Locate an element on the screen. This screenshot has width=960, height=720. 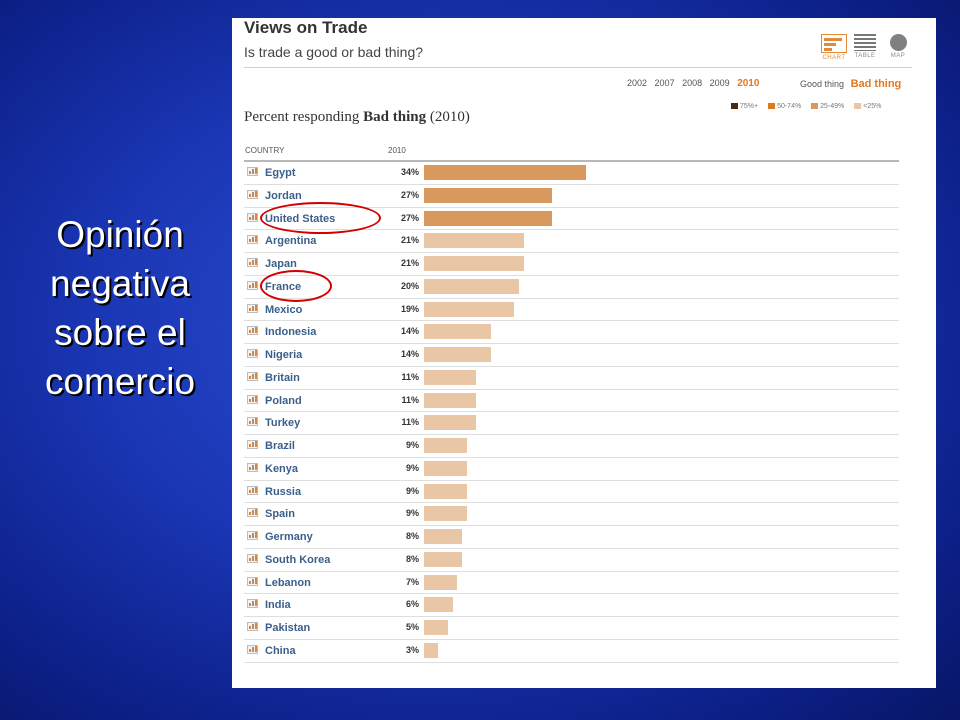
chart-view-label: CHART is located at coordinates (834, 58).